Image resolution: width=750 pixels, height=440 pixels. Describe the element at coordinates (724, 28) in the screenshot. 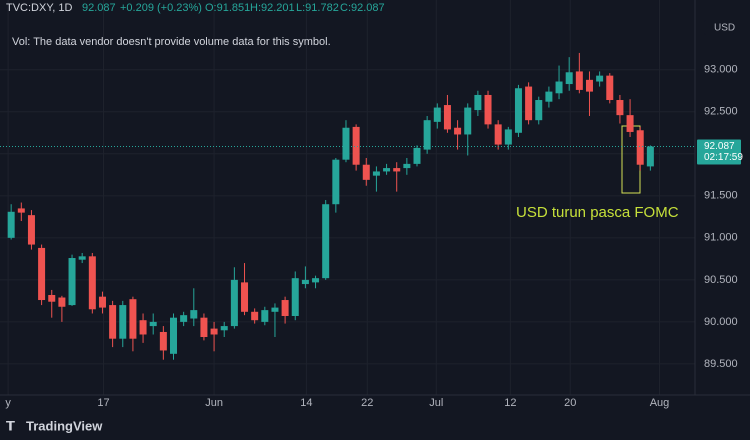

I see `currency: USD` at that location.